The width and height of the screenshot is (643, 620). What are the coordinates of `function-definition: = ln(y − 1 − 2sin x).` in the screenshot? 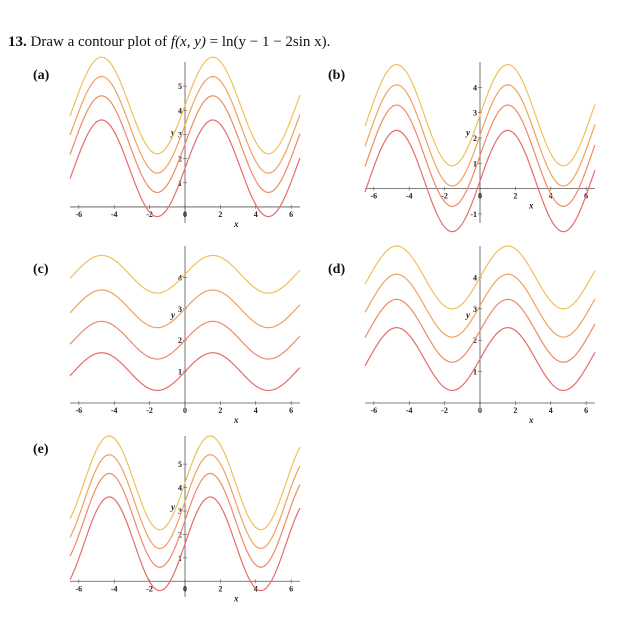 It's located at (268, 42).